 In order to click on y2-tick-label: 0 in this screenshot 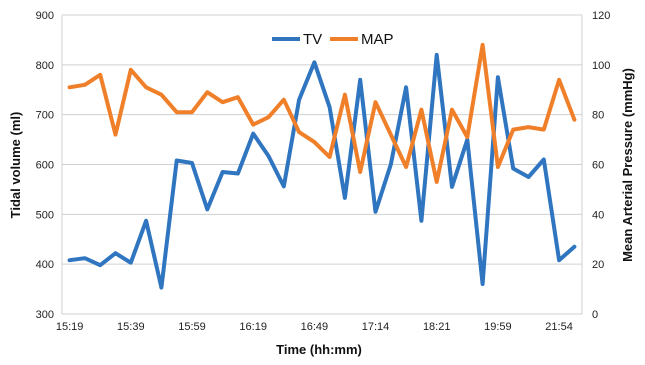, I will do `click(595, 315)`.